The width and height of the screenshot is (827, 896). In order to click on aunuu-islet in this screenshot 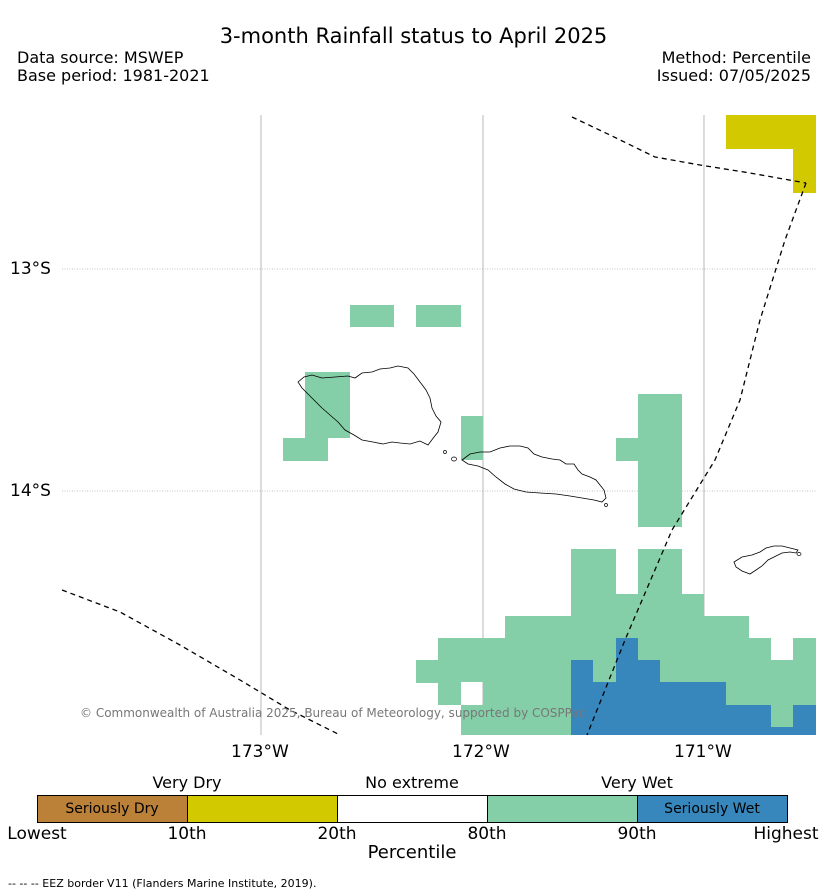, I will do `click(799, 554)`.